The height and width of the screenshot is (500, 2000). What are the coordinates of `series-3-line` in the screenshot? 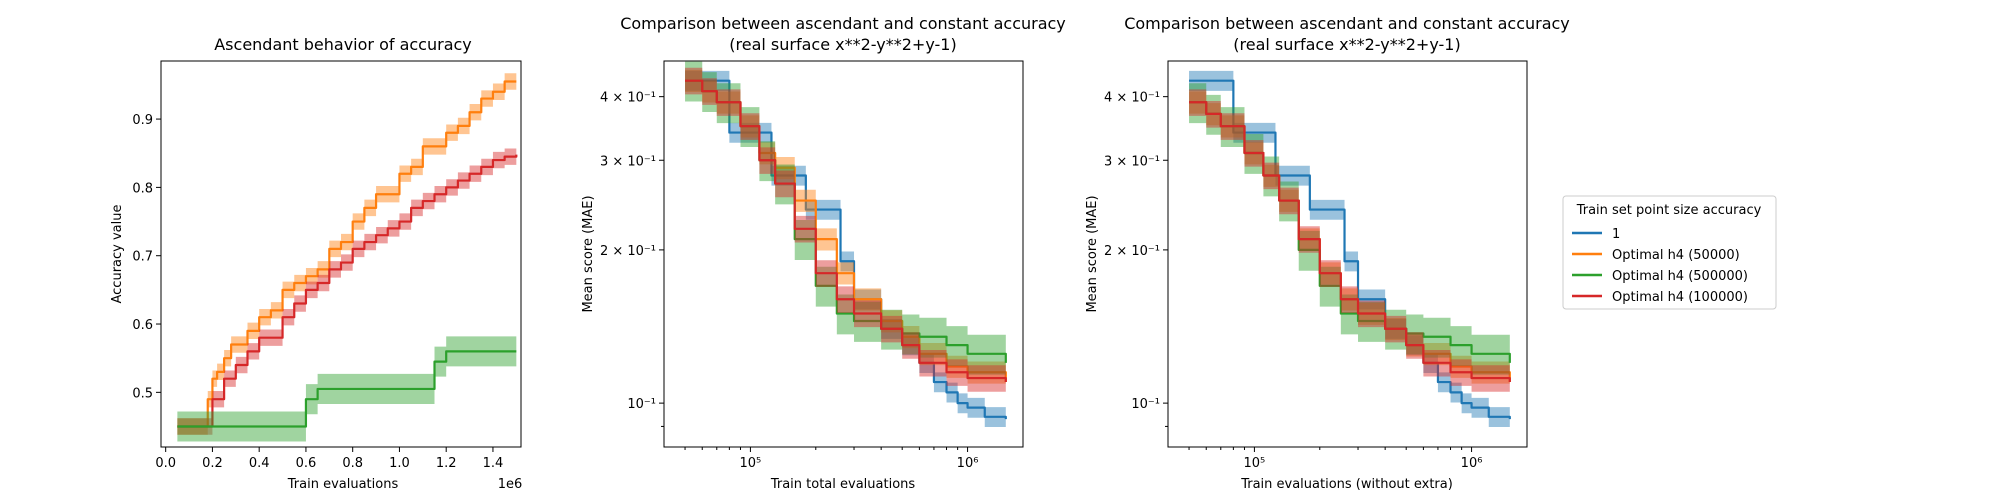 It's located at (347, 389).